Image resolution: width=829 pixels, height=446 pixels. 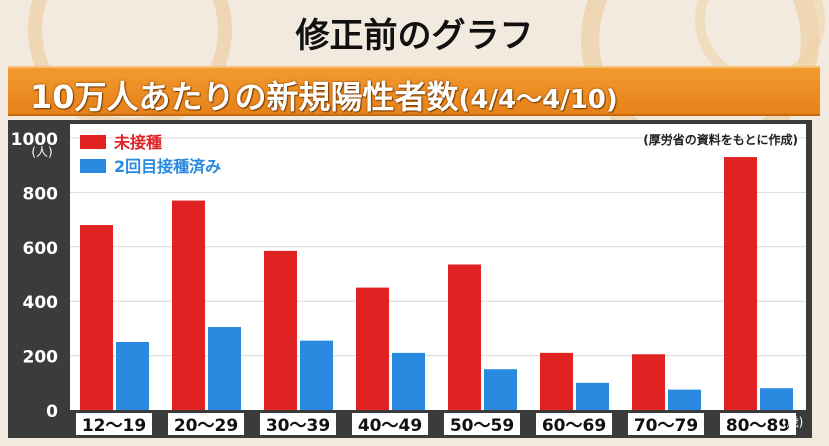 I want to click on title-banner: 10万人あたりの新規陽性者数(4/4～4/10), so click(x=414, y=91).